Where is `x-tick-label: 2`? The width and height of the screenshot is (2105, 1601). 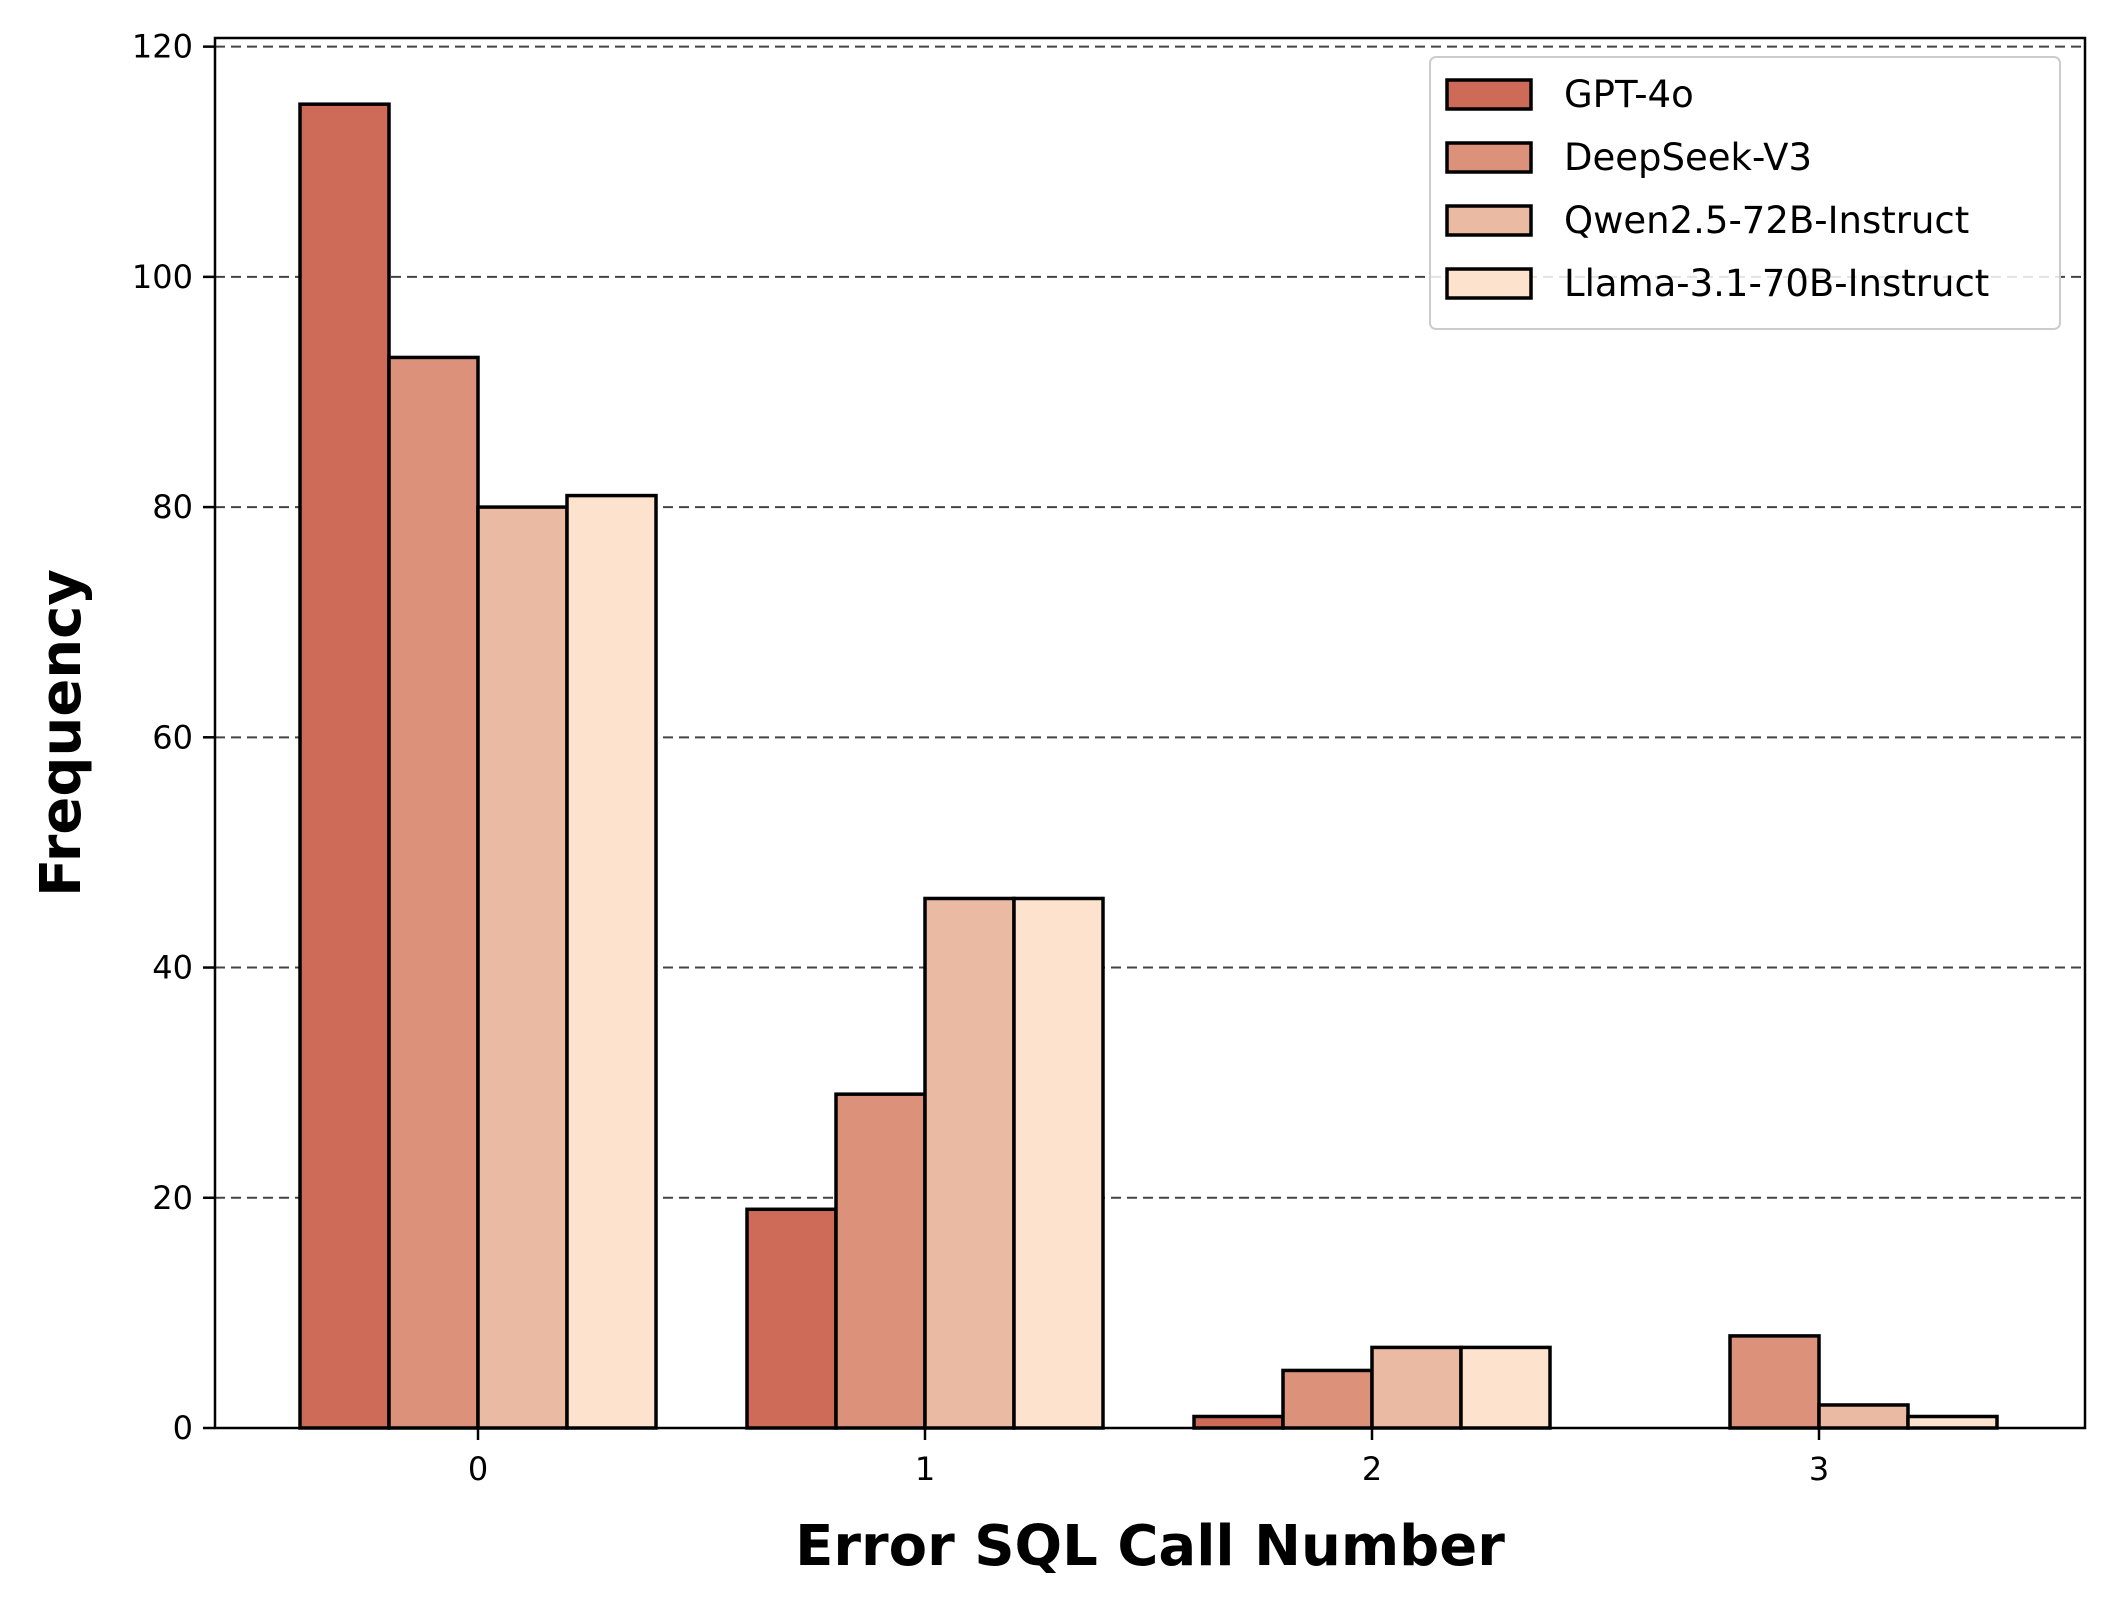 x-tick-label: 2 is located at coordinates (1372, 1469).